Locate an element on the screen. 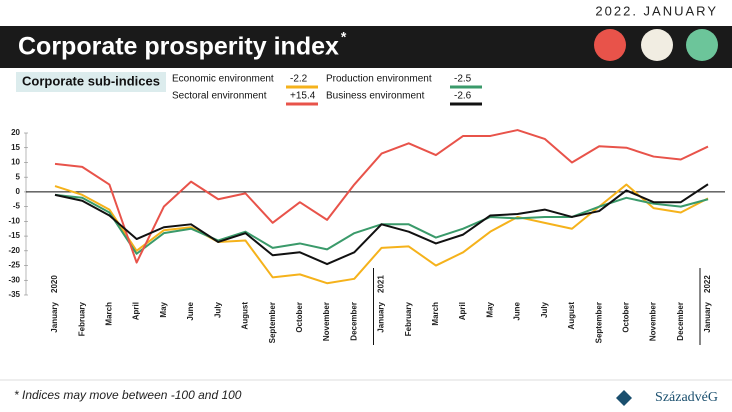 The height and width of the screenshot is (412, 732). y-tick-label: -10 is located at coordinates (14, 220).